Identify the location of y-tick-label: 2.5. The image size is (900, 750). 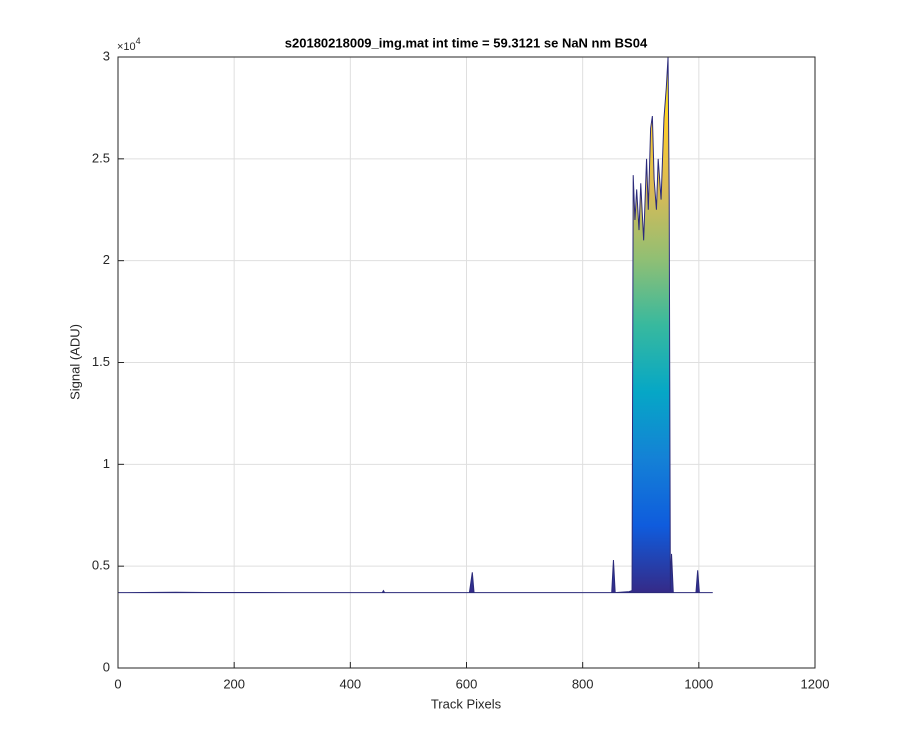
(101, 157).